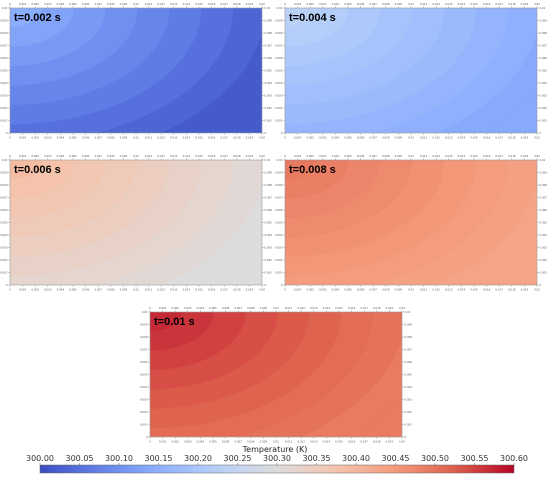 Image resolution: width=550 pixels, height=477 pixels. Describe the element at coordinates (339, 442) in the screenshot. I see `x-tick-label: 0.015` at that location.